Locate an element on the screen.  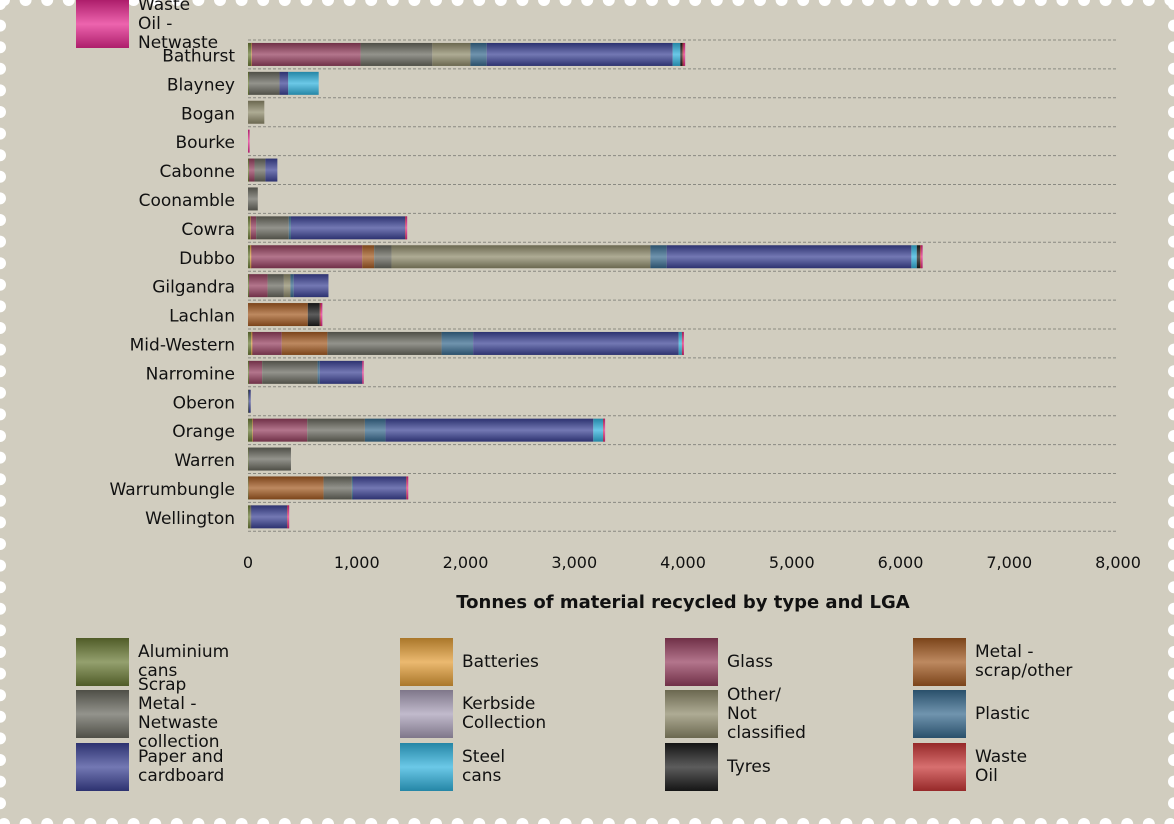
legend-label: Glass is located at coordinates (750, 661).